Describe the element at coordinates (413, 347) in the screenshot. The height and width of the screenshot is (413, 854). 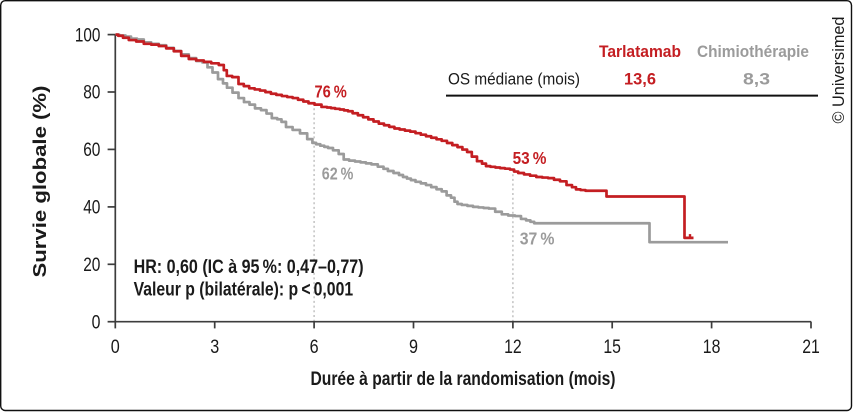
I see `svg-text: 9` at that location.